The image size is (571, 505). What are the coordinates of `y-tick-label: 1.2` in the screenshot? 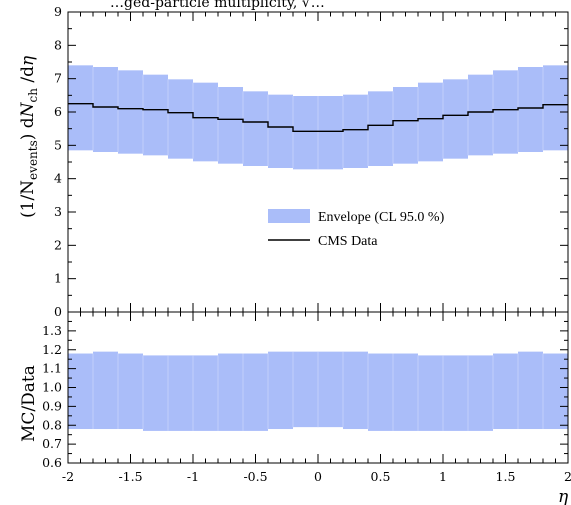 It's located at (52, 349).